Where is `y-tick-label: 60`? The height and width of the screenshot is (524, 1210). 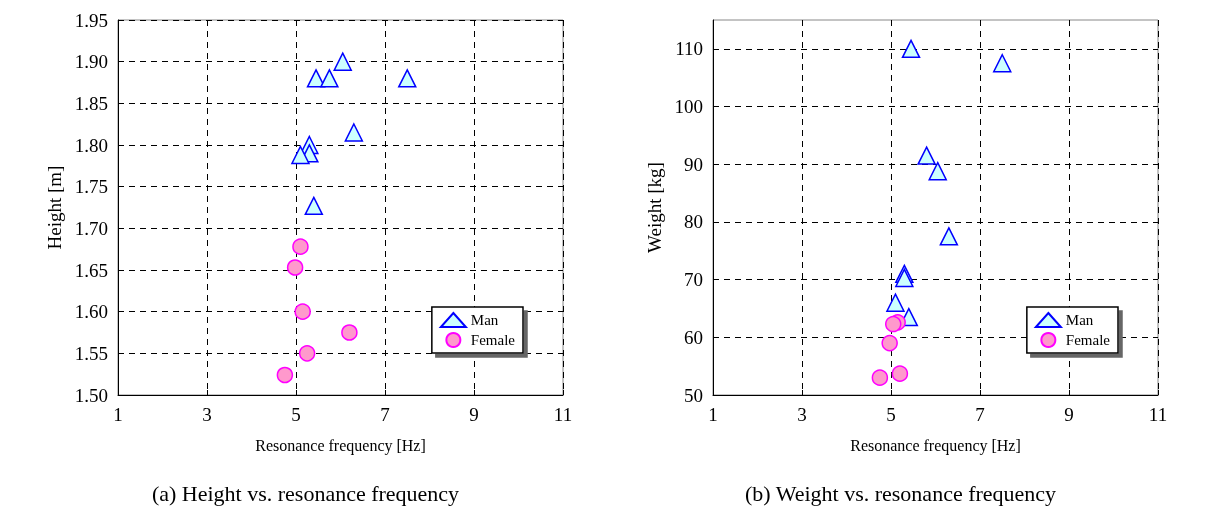 y-tick-label: 60 is located at coordinates (693, 337).